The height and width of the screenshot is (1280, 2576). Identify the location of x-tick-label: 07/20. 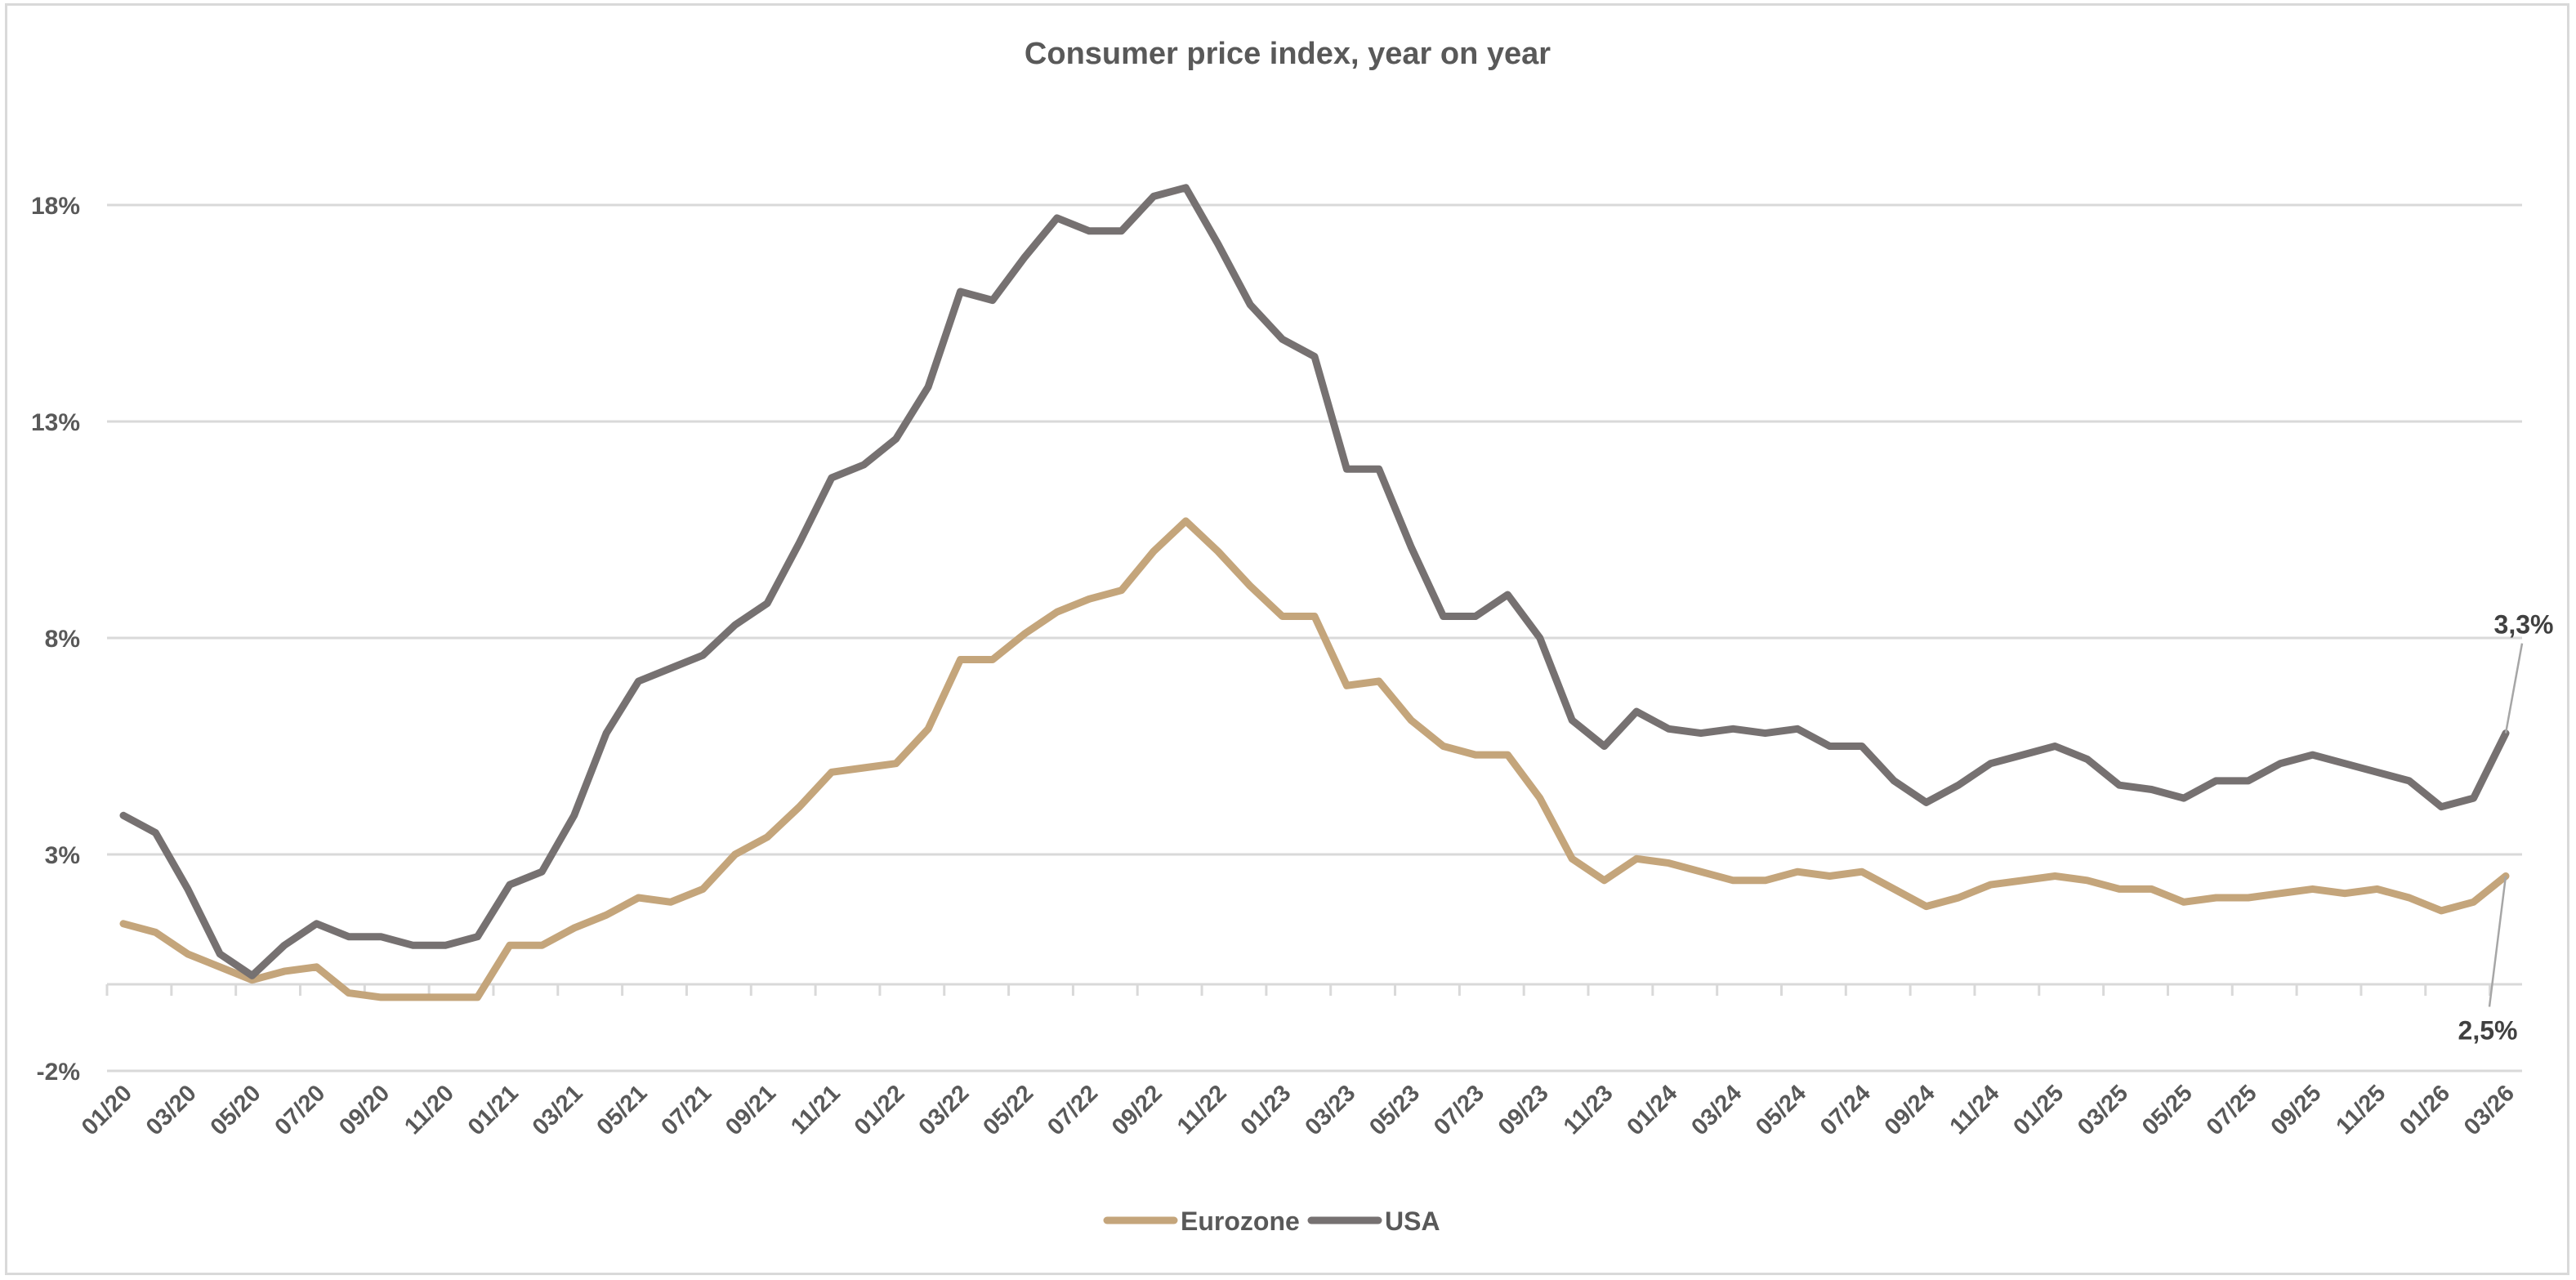
(300, 1110).